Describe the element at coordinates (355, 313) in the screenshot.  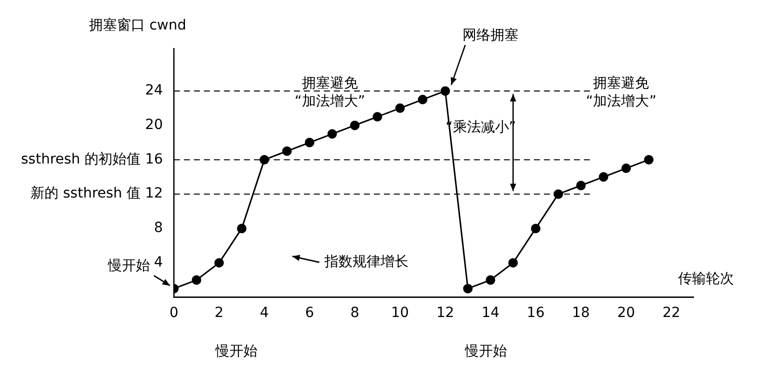
I see `x-tick-label: 8` at that location.